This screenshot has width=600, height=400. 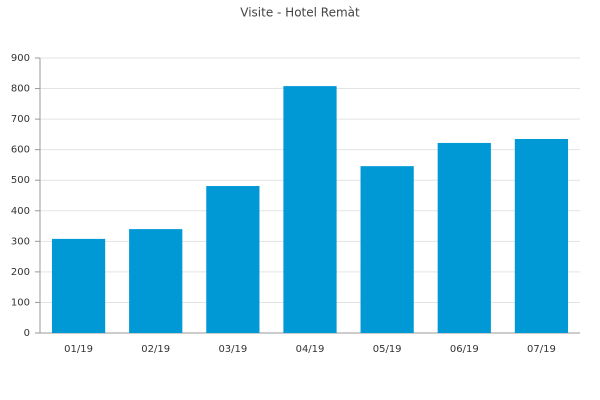 What do you see at coordinates (20, 119) in the screenshot?
I see `y-tick-label: 700` at bounding box center [20, 119].